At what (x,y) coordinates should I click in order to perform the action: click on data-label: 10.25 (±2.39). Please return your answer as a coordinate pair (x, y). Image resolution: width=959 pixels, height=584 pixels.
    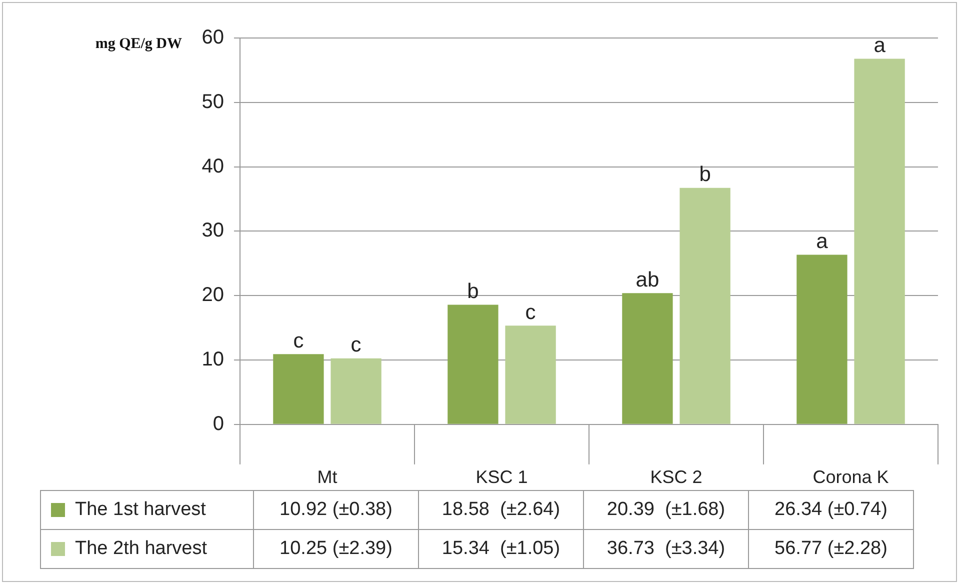
    Looking at the image, I should click on (336, 549).